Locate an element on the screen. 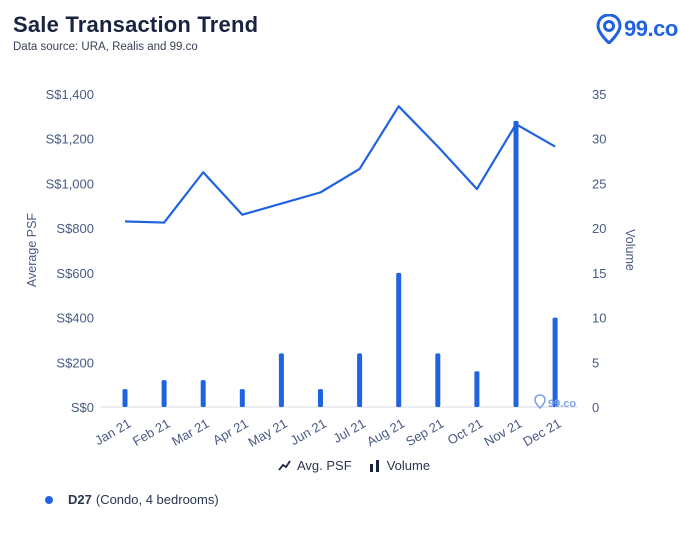 Image resolution: width=680 pixels, height=535 pixels. chart-subtitle: Data source: URA, Realis and 99.co is located at coordinates (105, 47).